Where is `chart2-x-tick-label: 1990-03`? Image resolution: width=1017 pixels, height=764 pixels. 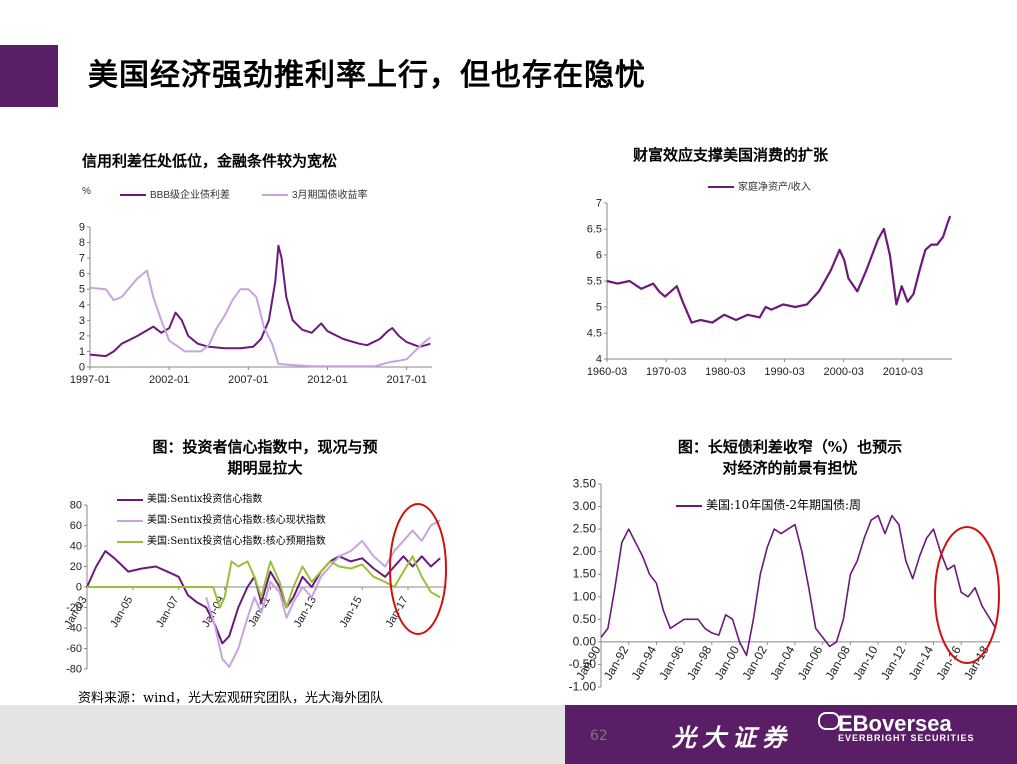
chart2-x-tick-label: 1990-03 is located at coordinates (784, 372).